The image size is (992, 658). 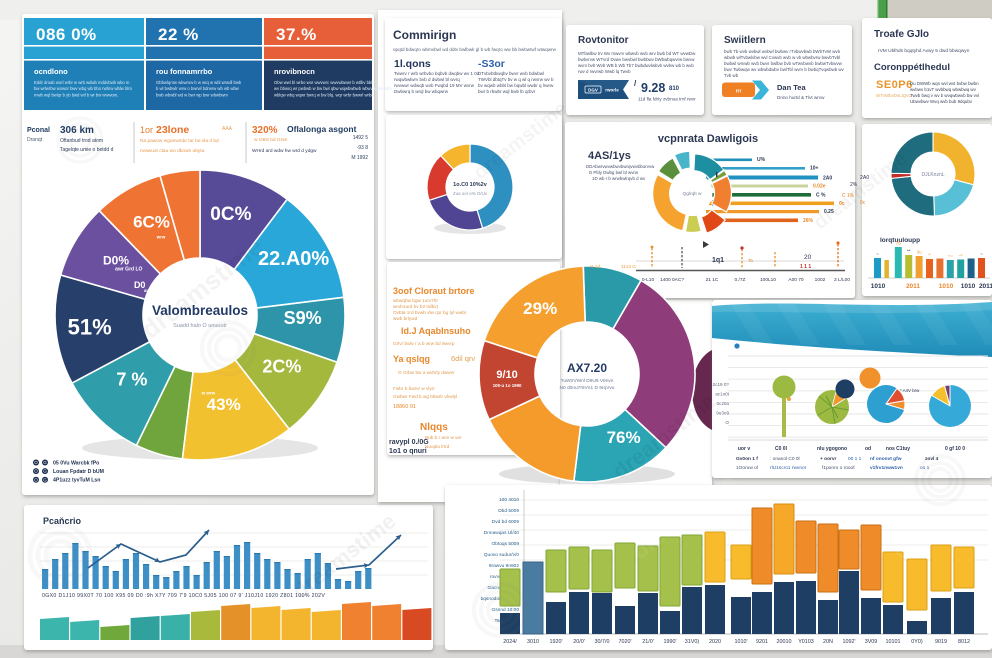 What do you see at coordinates (819, 187) in the screenshot?
I see `svg-text: 0.02e` at bounding box center [819, 187].